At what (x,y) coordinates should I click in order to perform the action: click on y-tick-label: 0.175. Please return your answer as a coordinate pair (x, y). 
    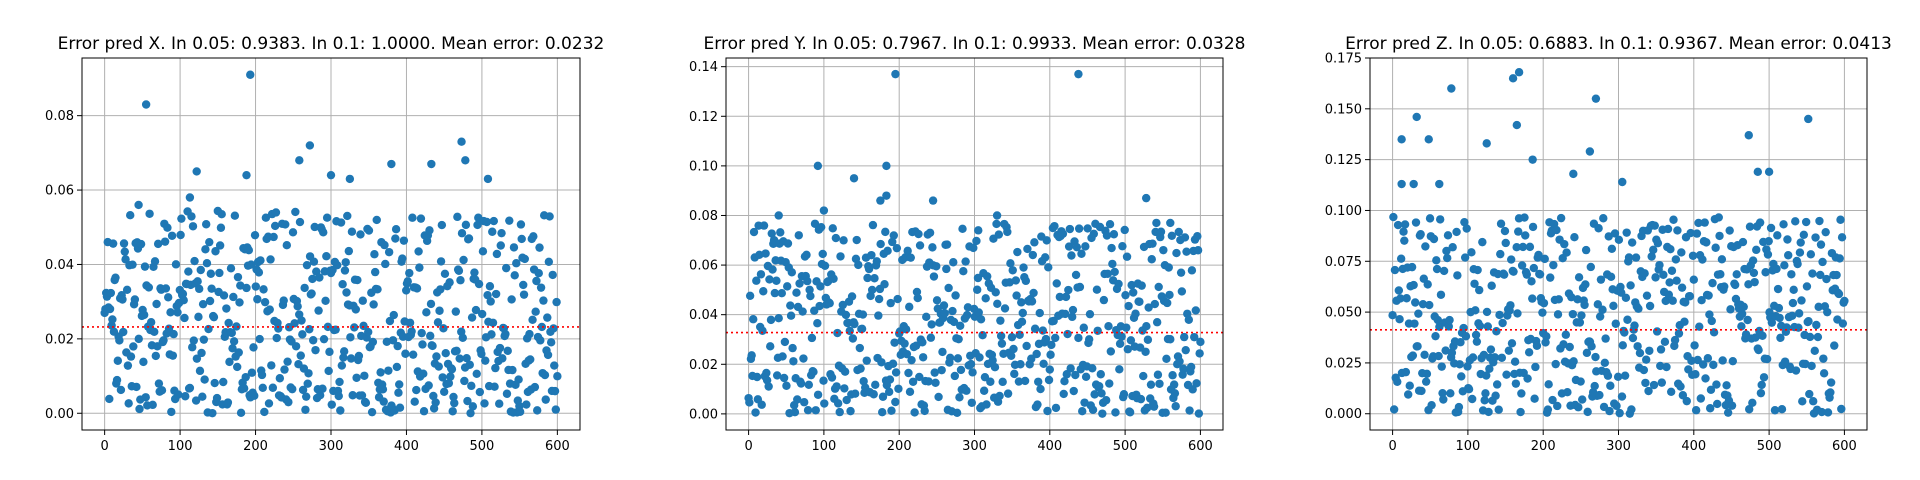
    Looking at the image, I should click on (1343, 59).